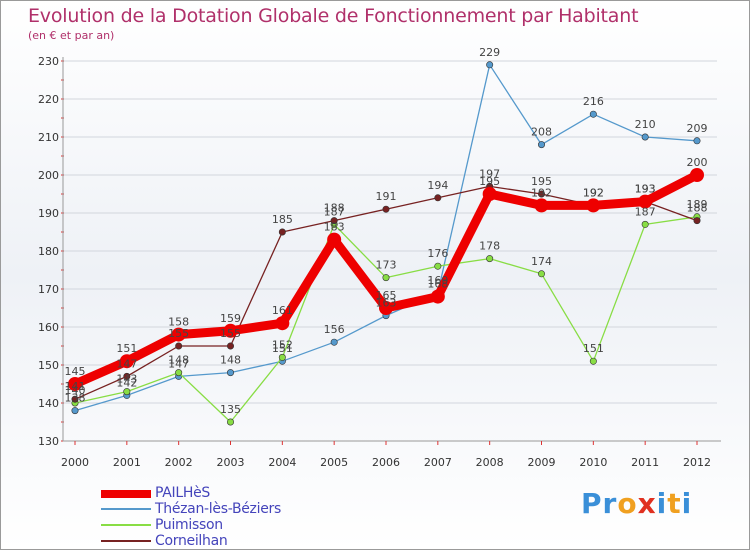  I want to click on series-point-3-2002, so click(179, 346).